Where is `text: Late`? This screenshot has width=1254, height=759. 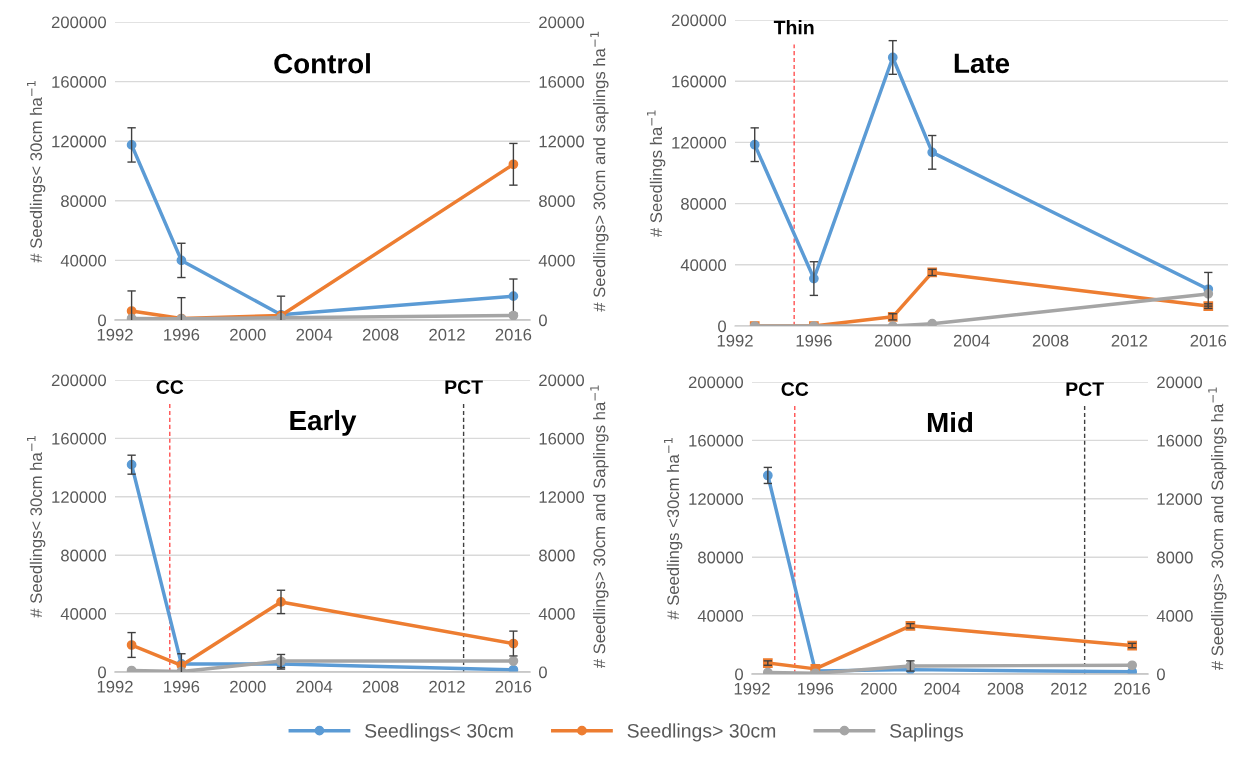
text: Late is located at coordinates (982, 63).